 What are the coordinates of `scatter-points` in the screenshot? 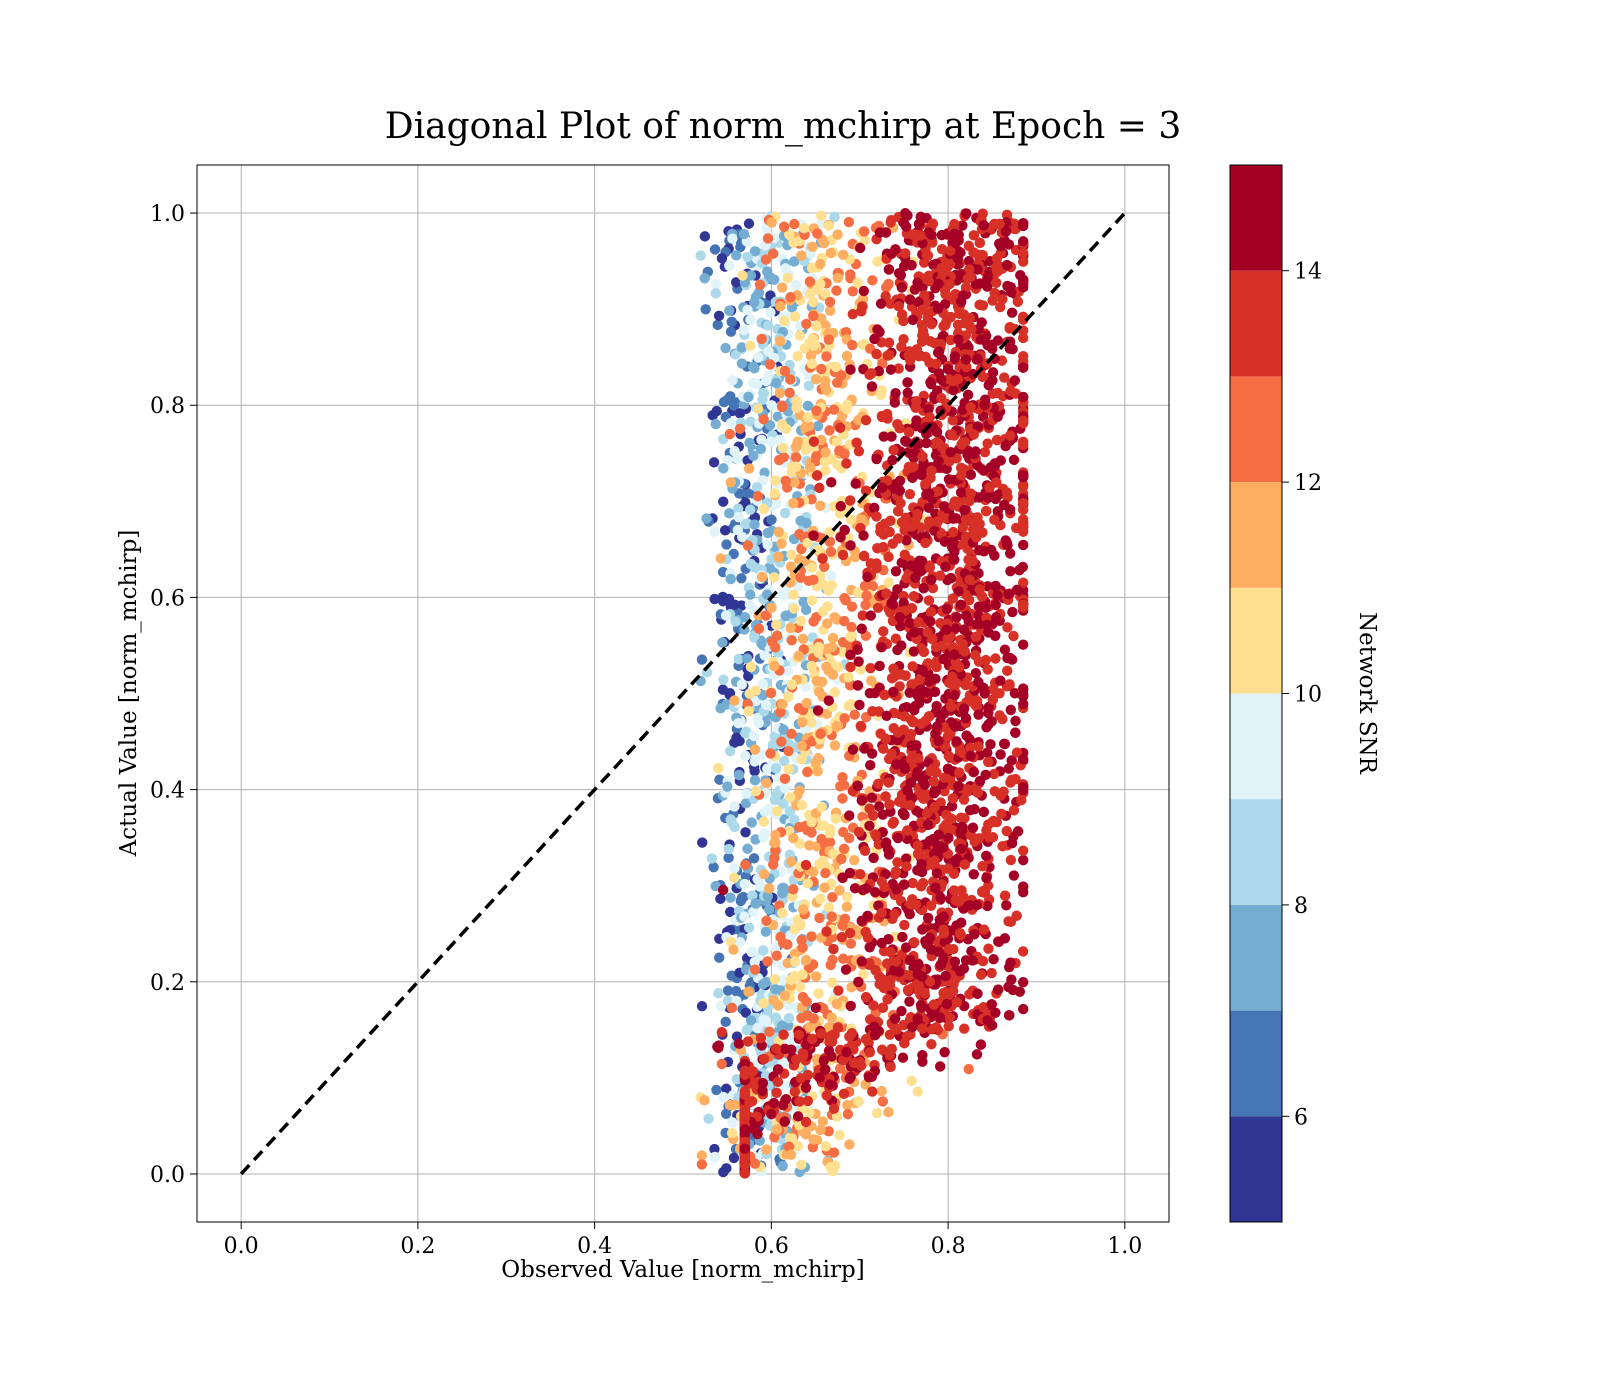 It's located at (862, 693).